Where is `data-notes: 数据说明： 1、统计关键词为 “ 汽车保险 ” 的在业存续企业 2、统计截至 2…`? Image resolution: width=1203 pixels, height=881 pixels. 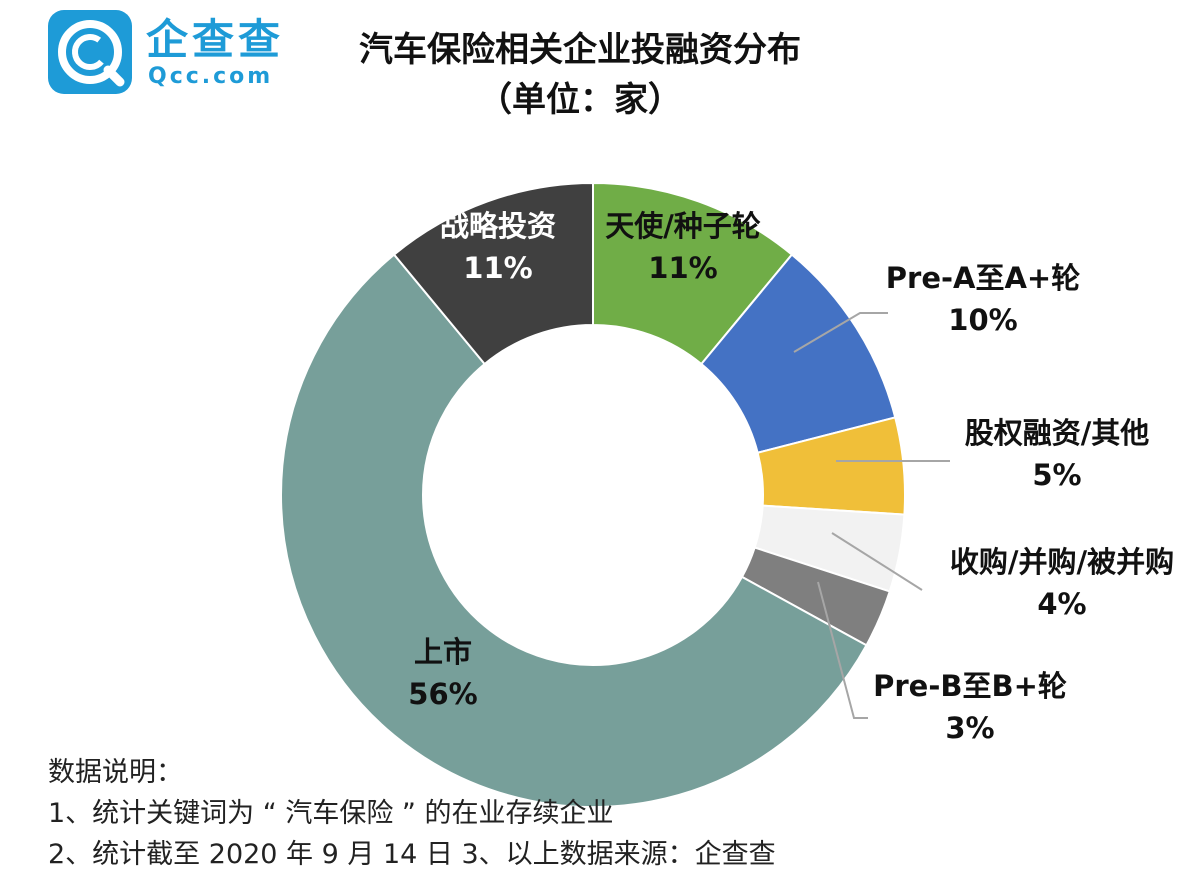 data-notes: 数据说明： 1、统计关键词为 “ 汽车保险 ” 的在业存续企业 2、统计截至 2… is located at coordinates (412, 813).